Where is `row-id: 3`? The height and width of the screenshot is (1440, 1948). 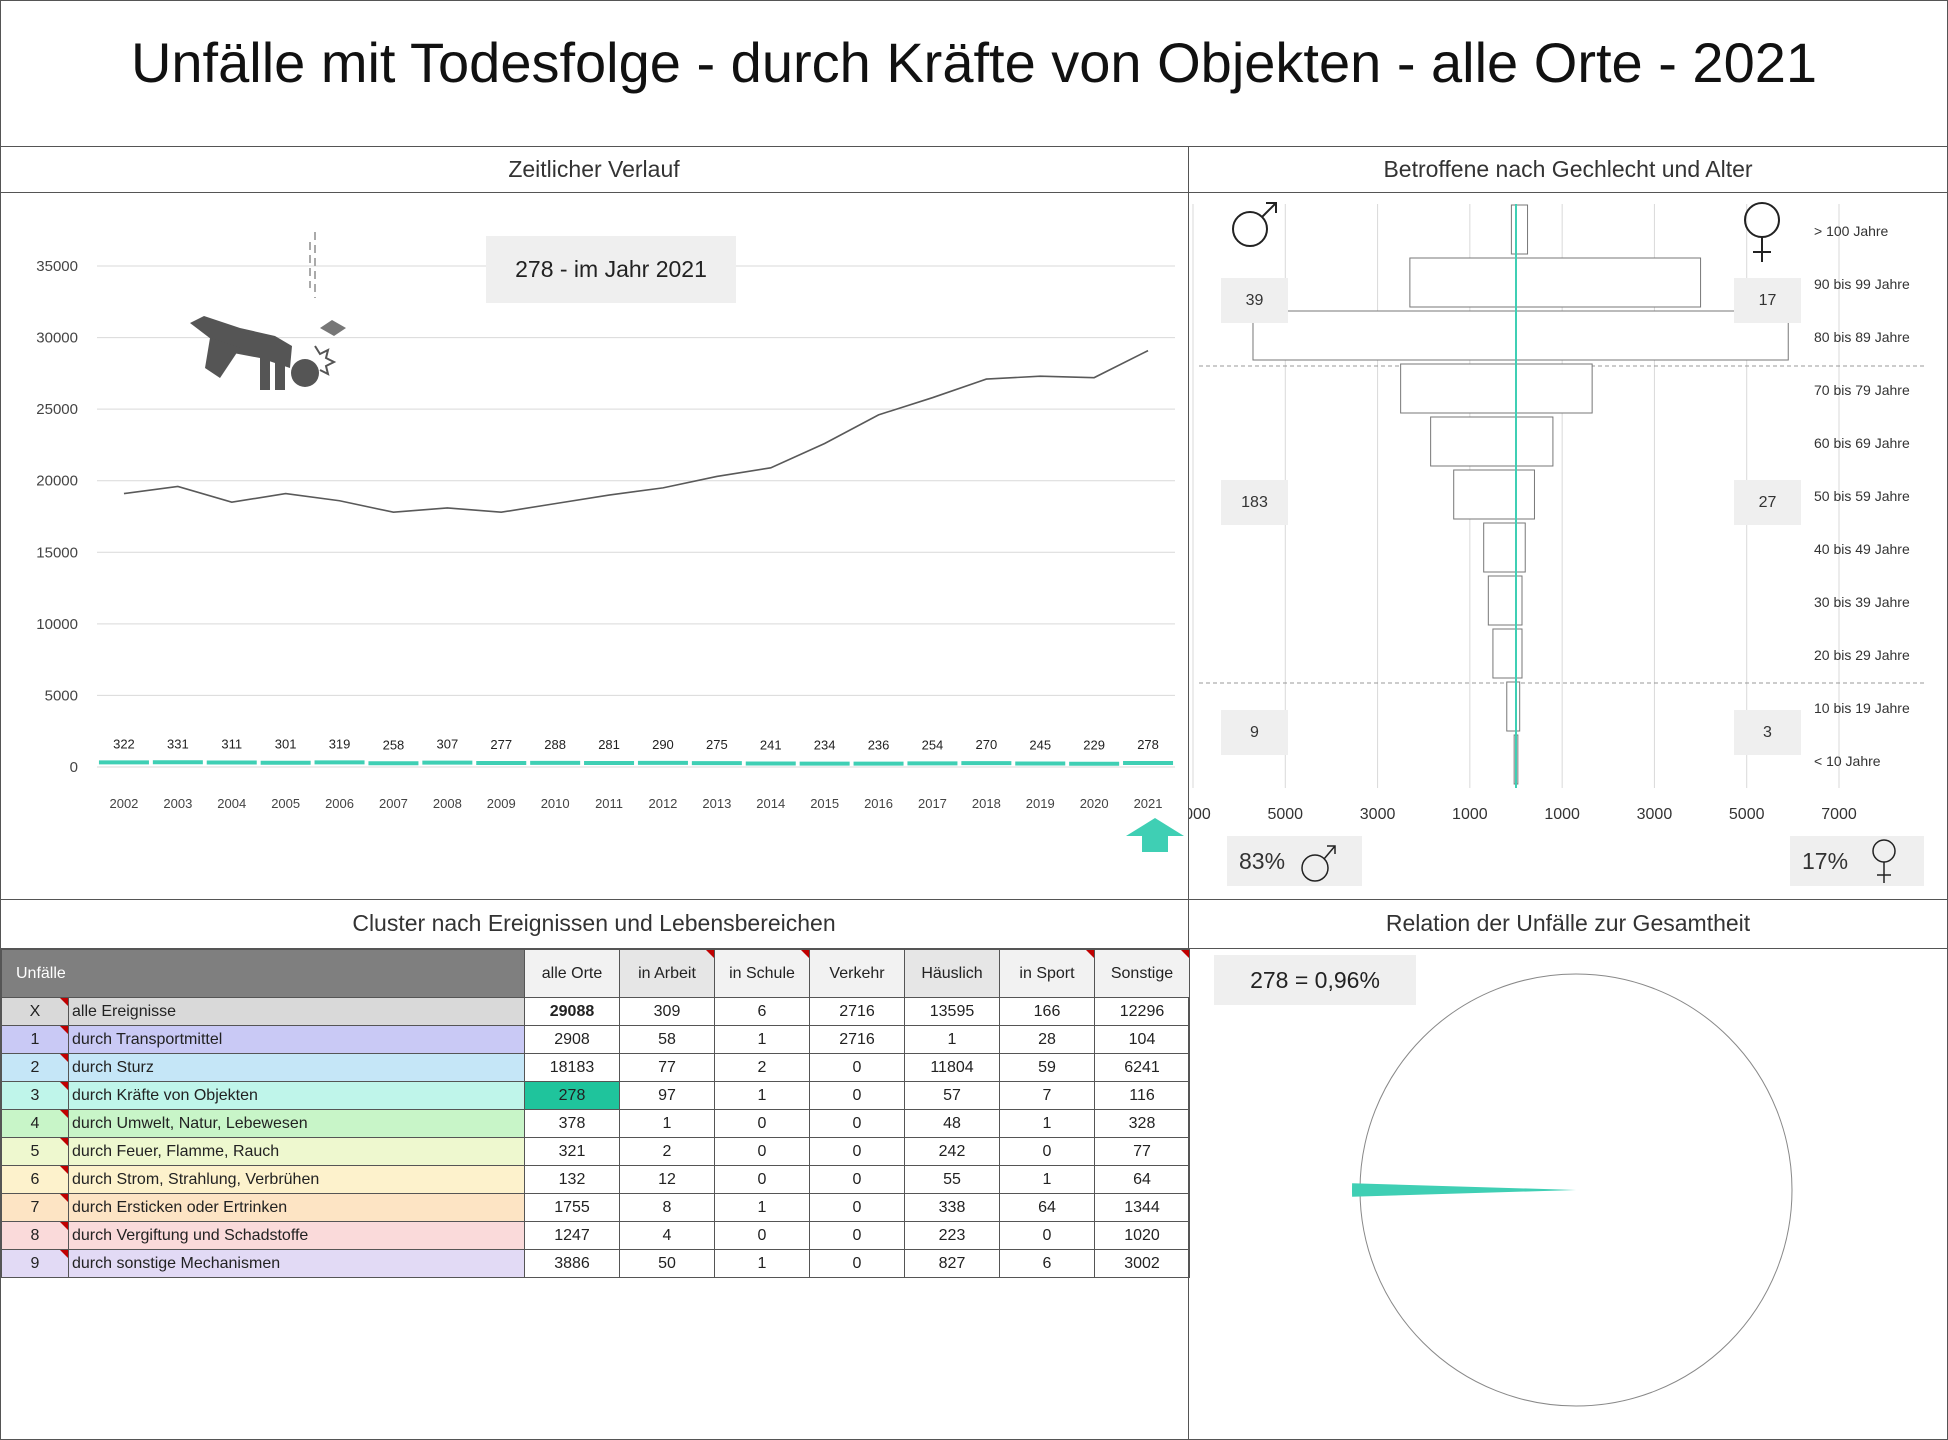
row-id: 3 is located at coordinates (35, 1095).